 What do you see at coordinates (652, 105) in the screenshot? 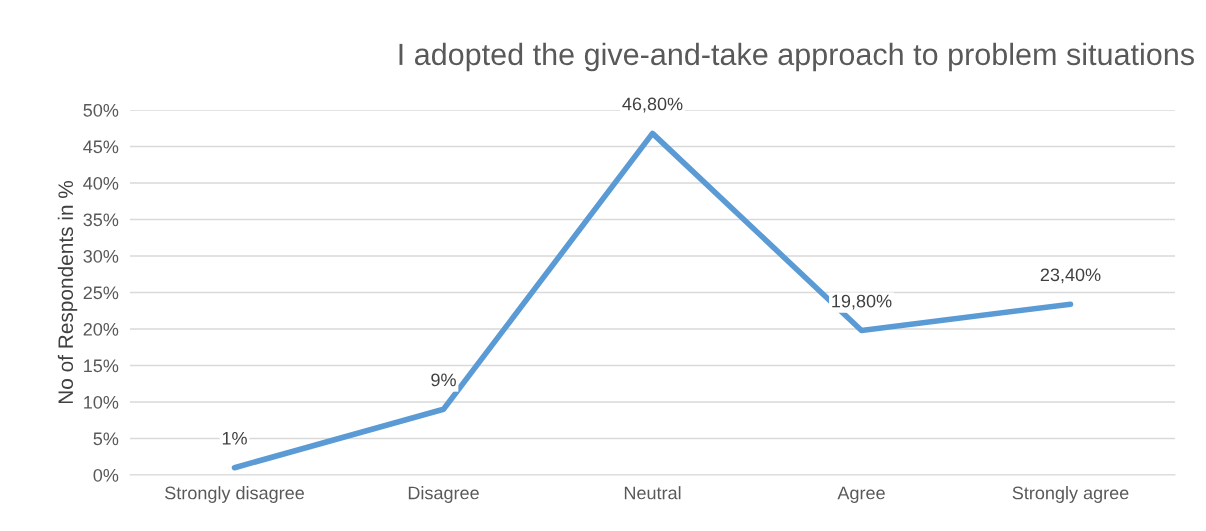
I see `data-label: 46,80%` at bounding box center [652, 105].